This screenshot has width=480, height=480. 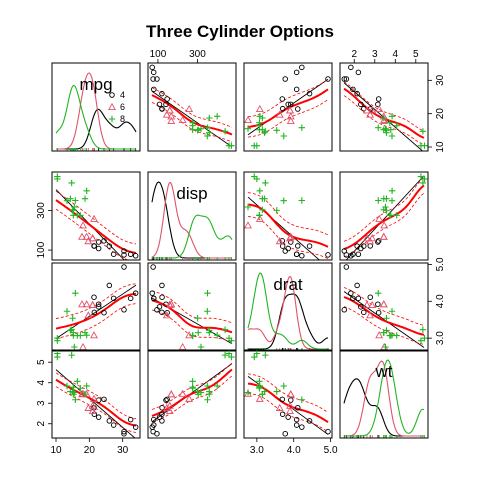 I want to click on tick-label-top: 5, so click(x=416, y=54).